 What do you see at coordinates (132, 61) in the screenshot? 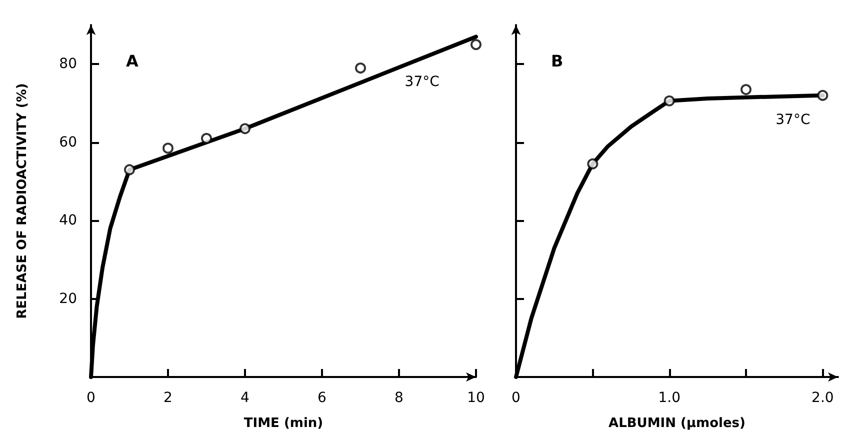
I see `text: A` at bounding box center [132, 61].